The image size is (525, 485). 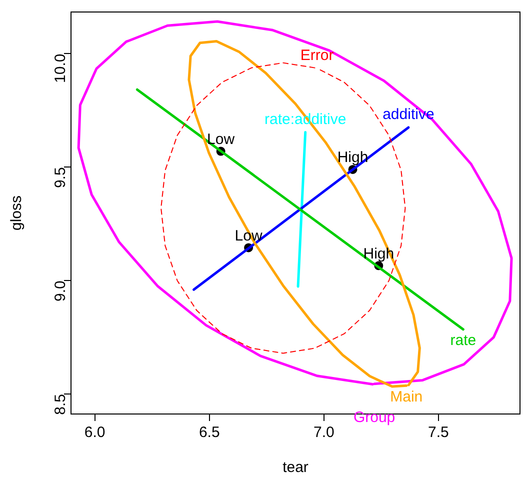 I want to click on annotation: Low, so click(x=221, y=139).